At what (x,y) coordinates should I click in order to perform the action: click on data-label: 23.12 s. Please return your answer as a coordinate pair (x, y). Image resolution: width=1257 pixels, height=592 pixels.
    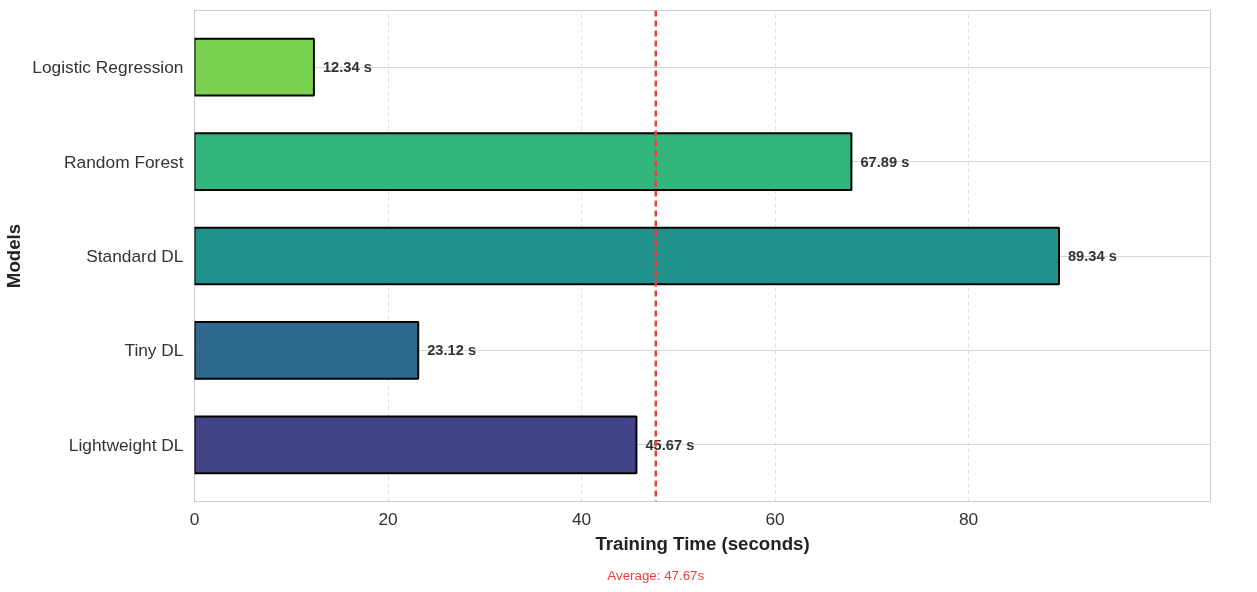
    Looking at the image, I should click on (452, 350).